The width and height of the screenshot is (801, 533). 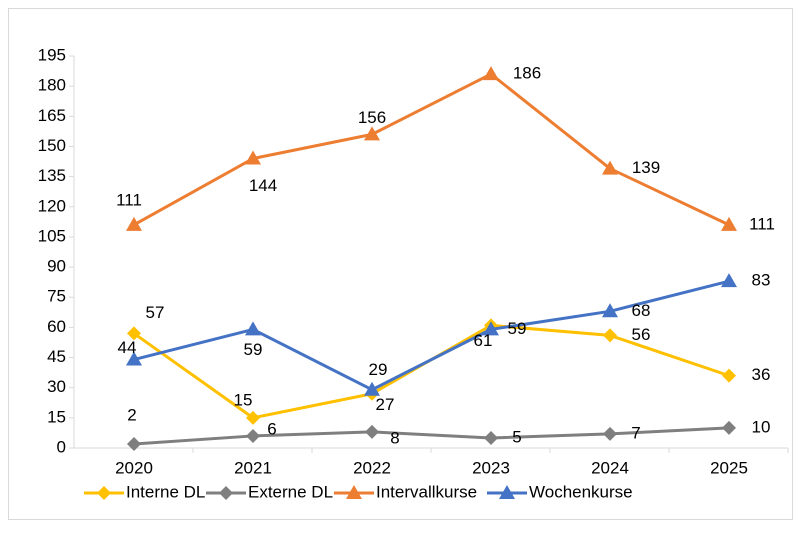 I want to click on data-label: 15, so click(x=243, y=399).